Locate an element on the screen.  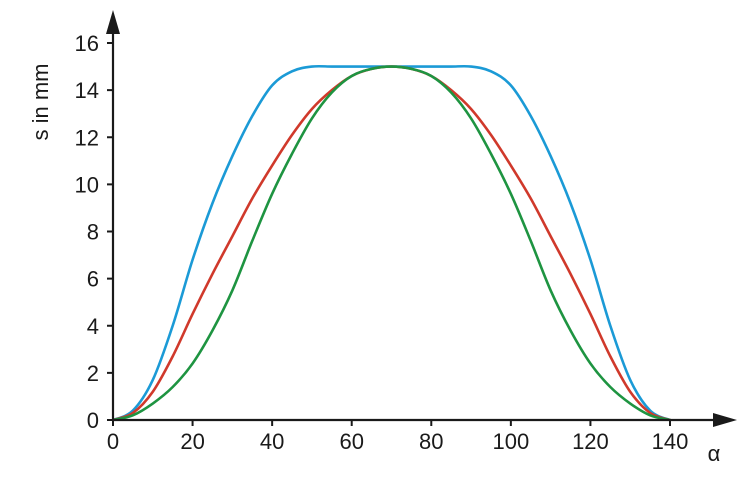
y-tick-label: 16 is located at coordinates (87, 43).